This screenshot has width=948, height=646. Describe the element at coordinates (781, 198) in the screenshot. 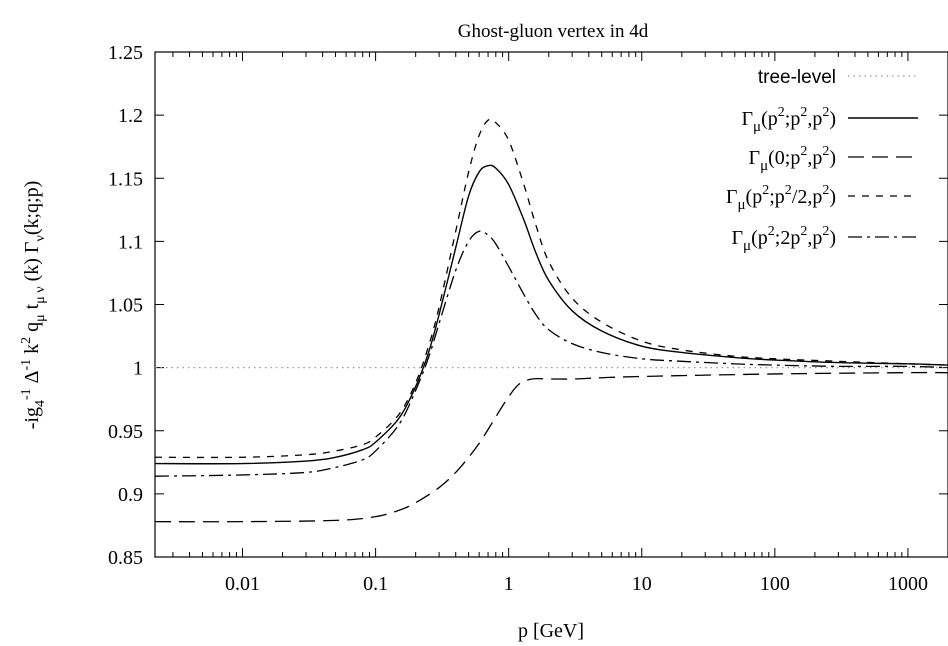

I see `legend-label-3: Γμ(p2;p2/2,p2)` at that location.